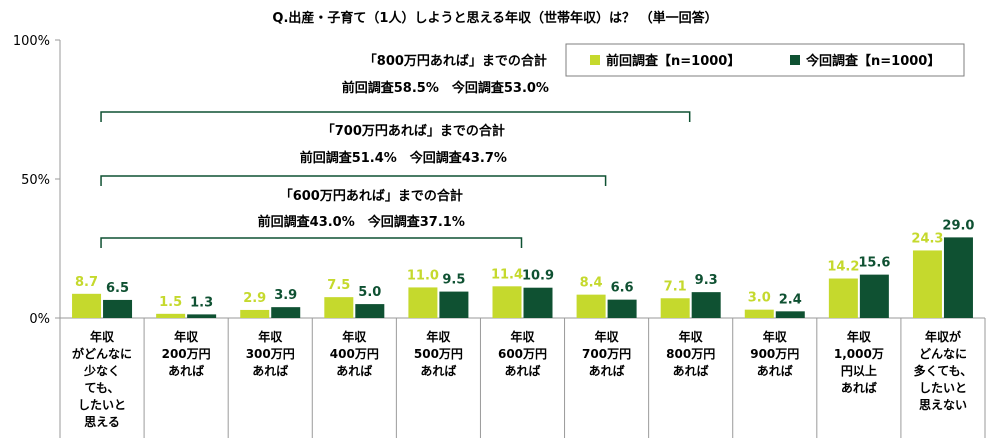 The image size is (990, 448). Describe the element at coordinates (706, 280) in the screenshot. I see `data-label: 9.3` at that location.